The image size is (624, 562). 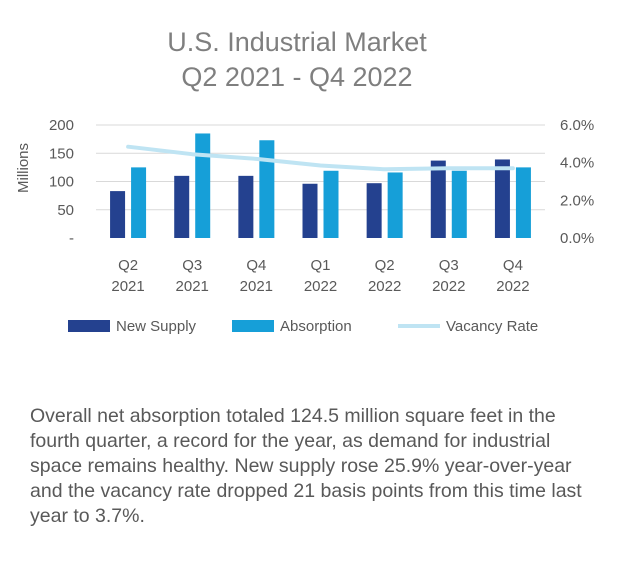 I want to click on legend-swatch-absorption, so click(x=253, y=326).